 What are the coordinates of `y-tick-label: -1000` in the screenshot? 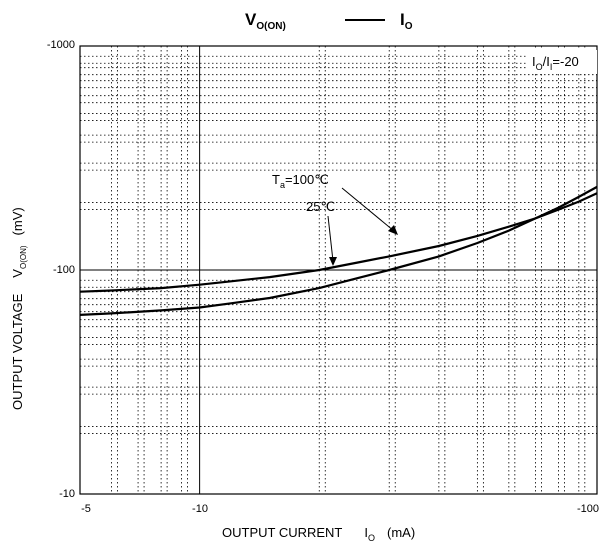 It's located at (61, 45).